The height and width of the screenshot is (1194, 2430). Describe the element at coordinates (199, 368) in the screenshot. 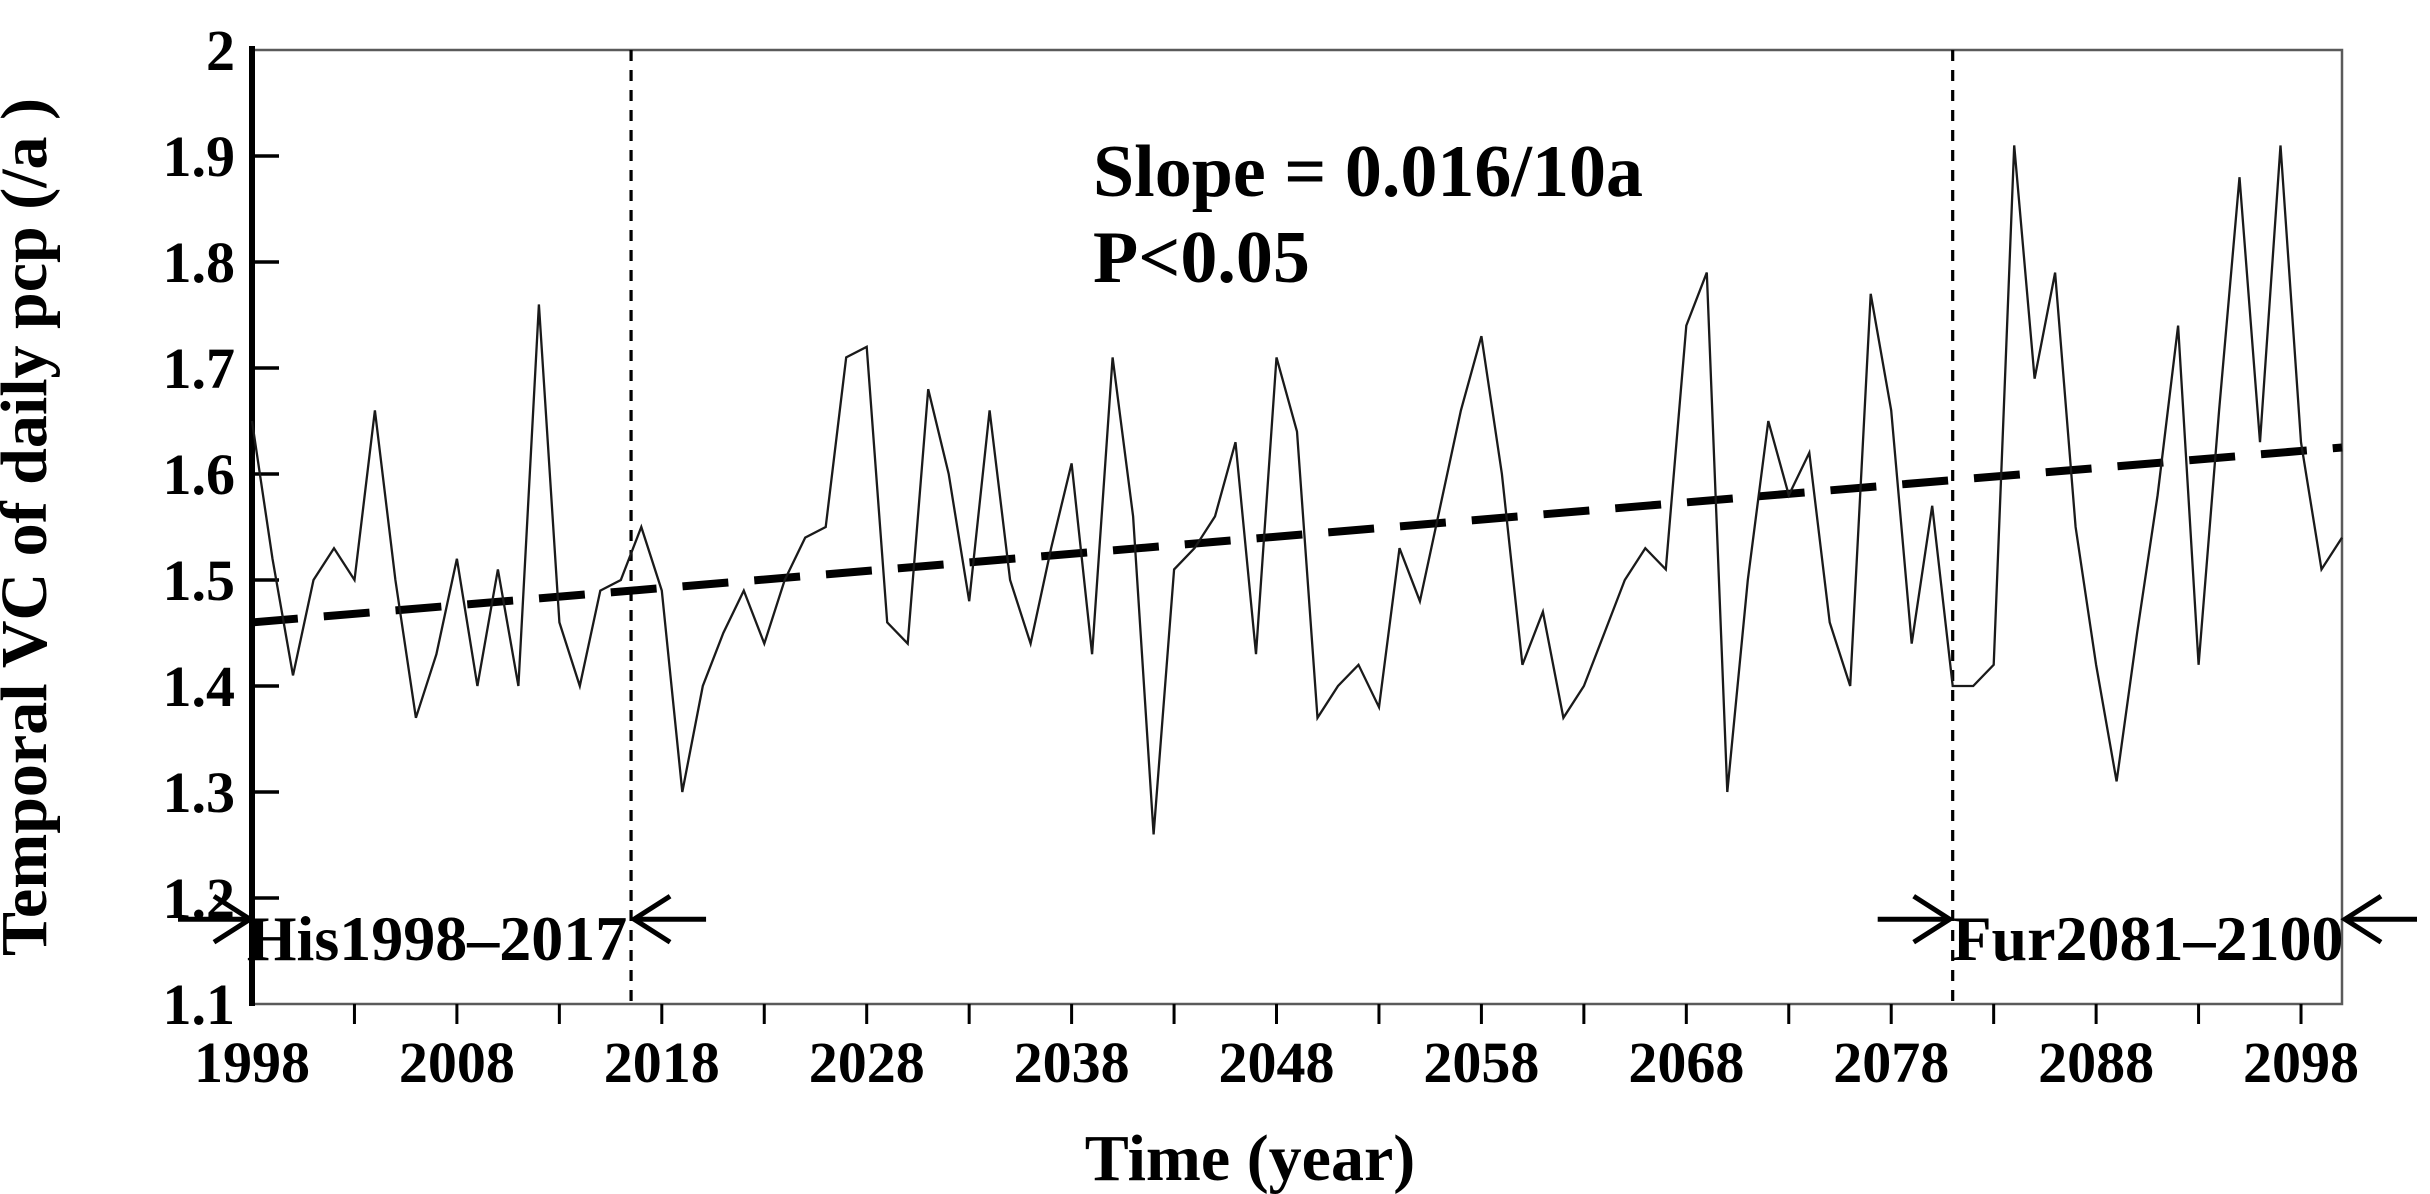

I see `y-tick-label: 1.7` at that location.